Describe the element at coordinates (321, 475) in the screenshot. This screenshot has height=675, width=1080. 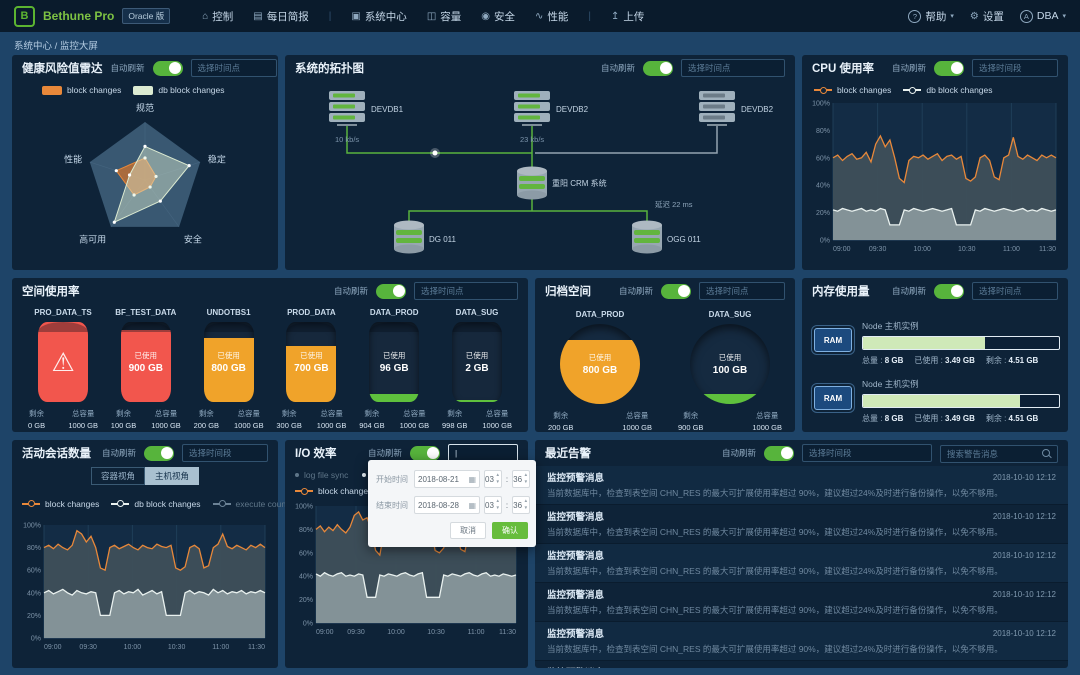
I see `legend-log-file-sync: log file sync` at that location.